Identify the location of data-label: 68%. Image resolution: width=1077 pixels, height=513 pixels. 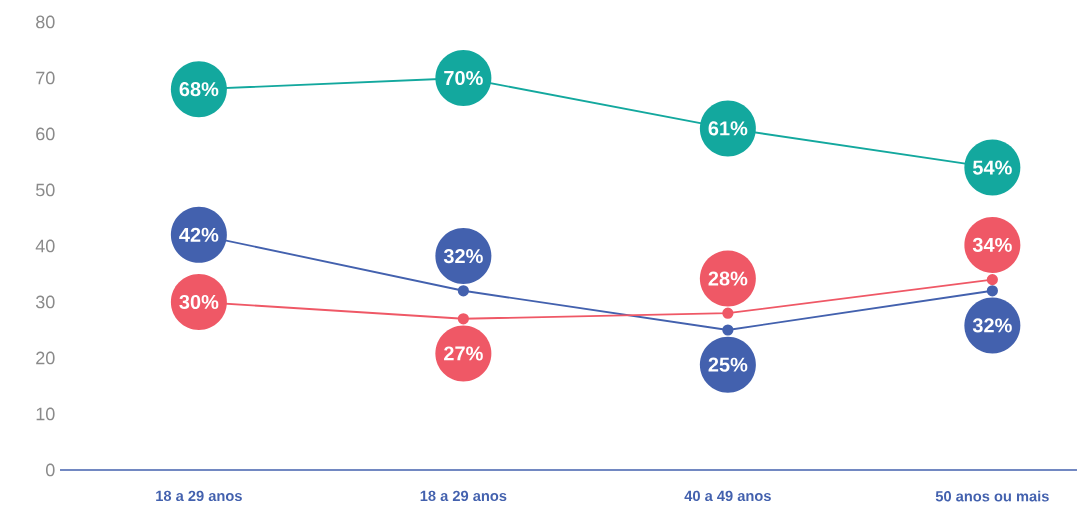
(199, 89).